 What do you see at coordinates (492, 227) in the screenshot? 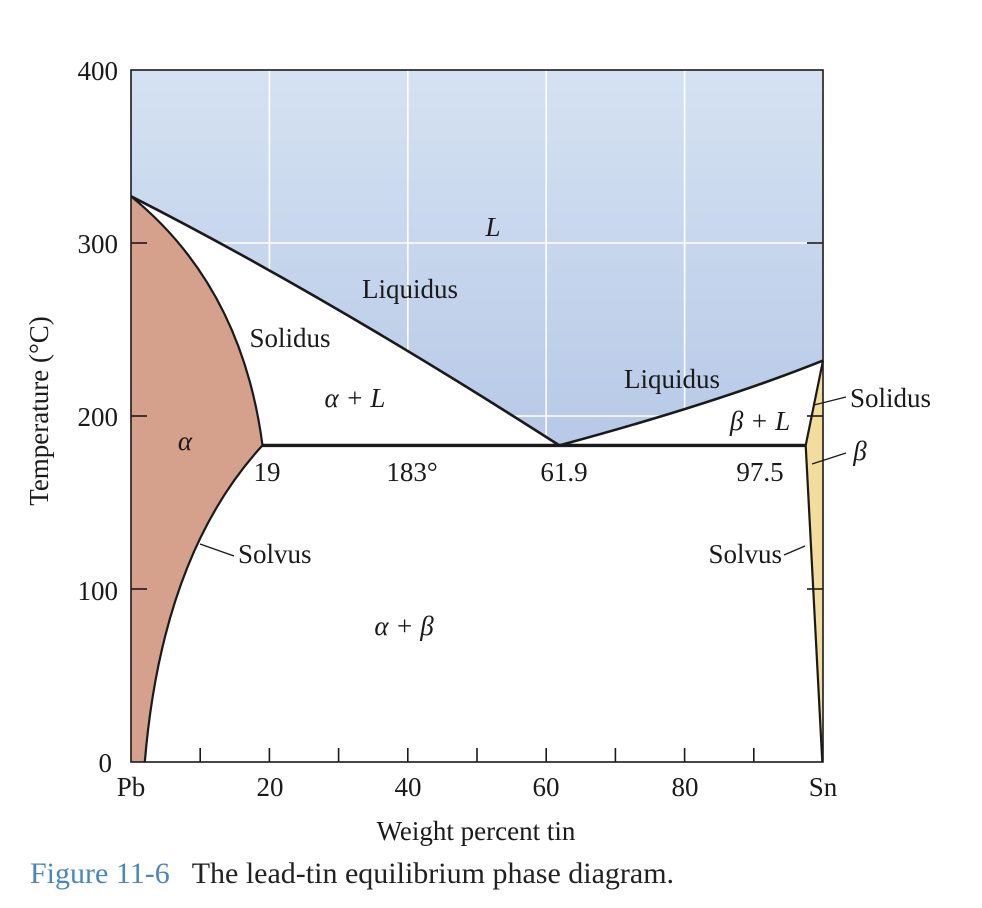
I see `region-label-liquid: L` at bounding box center [492, 227].